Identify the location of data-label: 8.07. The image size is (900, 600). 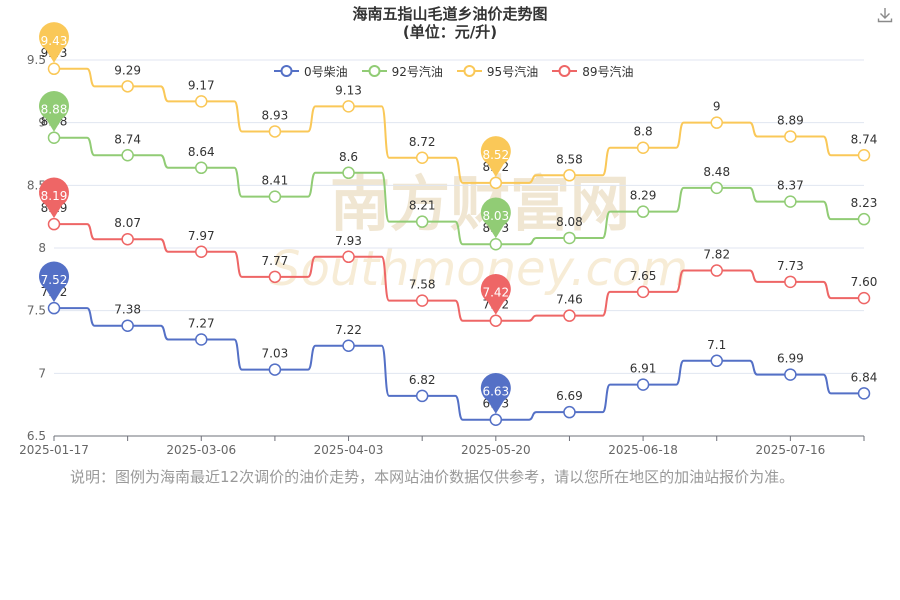
(127, 223).